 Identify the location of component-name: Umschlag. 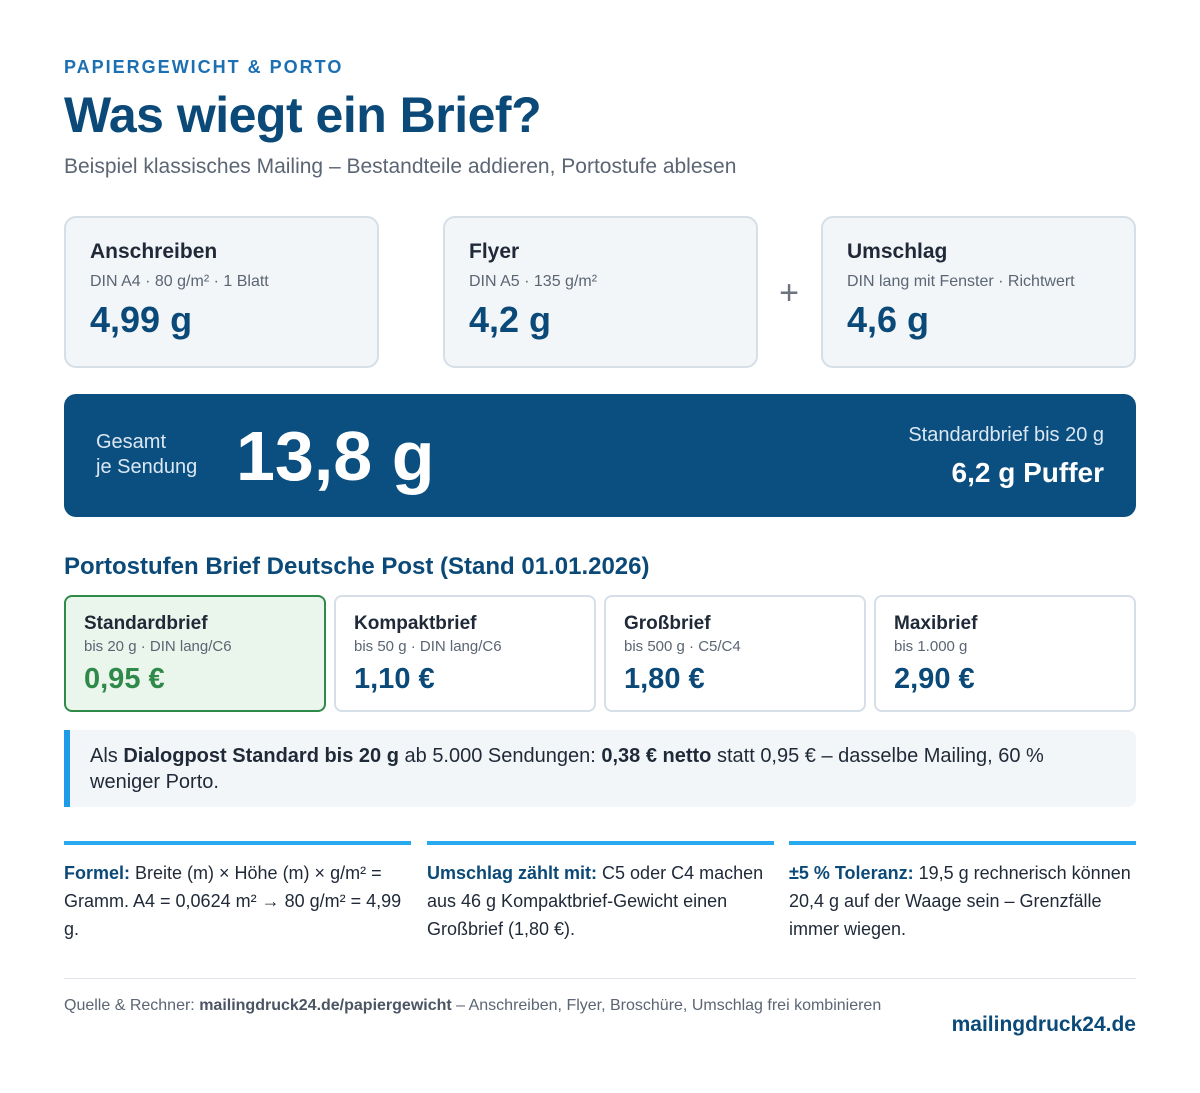
(897, 251).